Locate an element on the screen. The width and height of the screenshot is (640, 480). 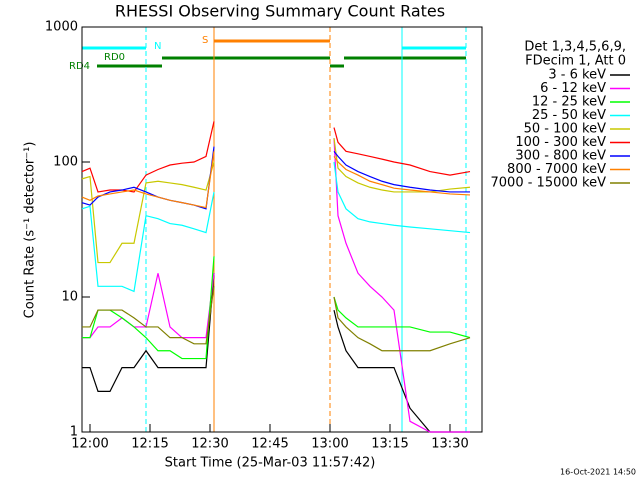
flag-bars is located at coordinates (274, 53).